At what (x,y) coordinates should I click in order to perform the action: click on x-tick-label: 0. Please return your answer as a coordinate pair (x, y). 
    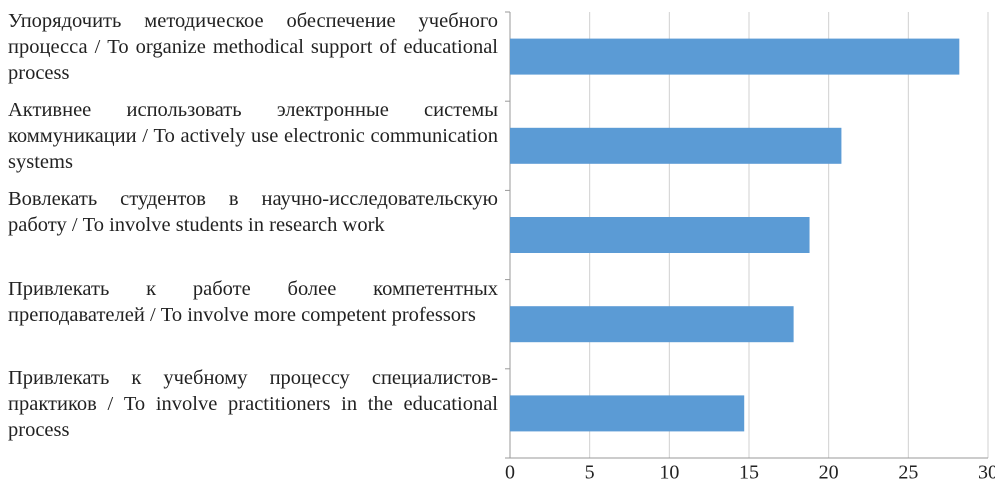
    Looking at the image, I should click on (510, 473).